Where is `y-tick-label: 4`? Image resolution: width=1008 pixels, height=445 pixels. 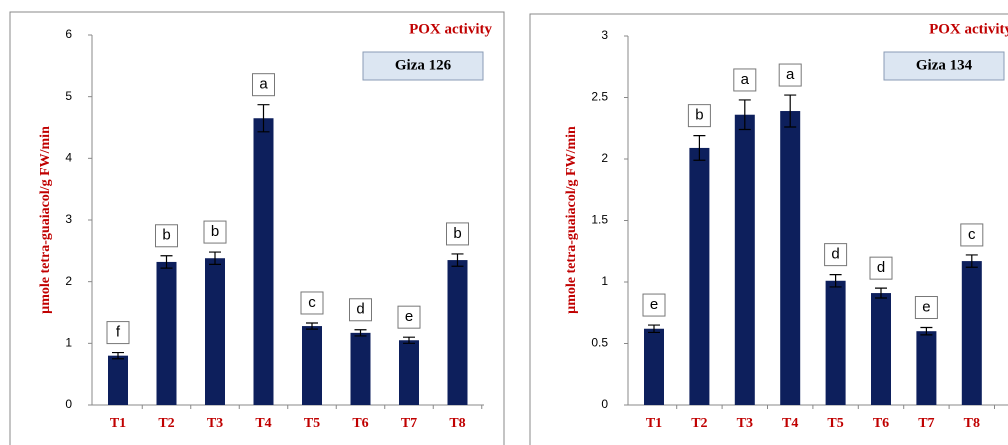 y-tick-label: 4 is located at coordinates (68, 158).